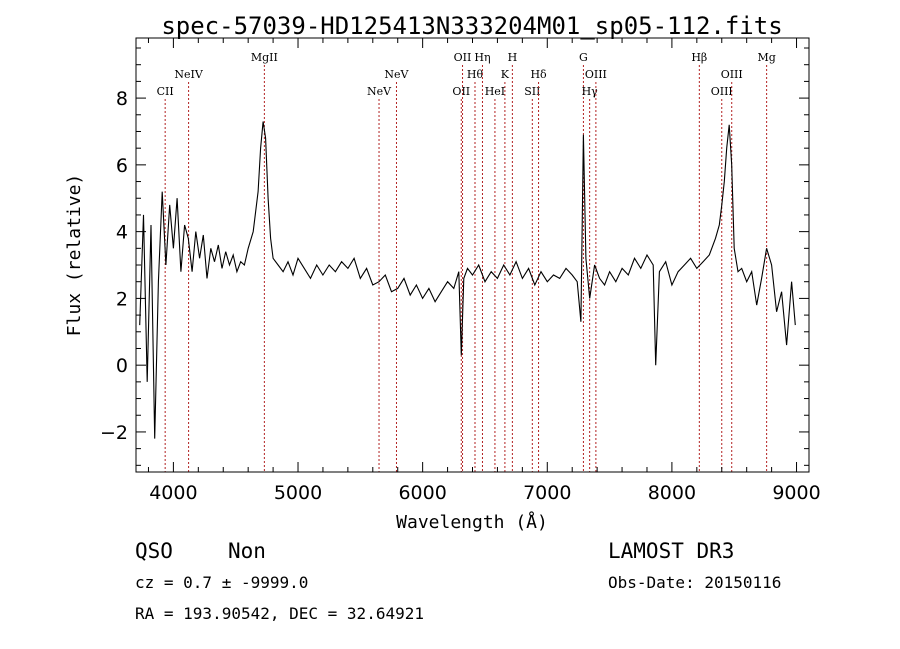 The width and height of the screenshot is (900, 649). I want to click on x-tick-label-2: 6000, so click(422, 493).